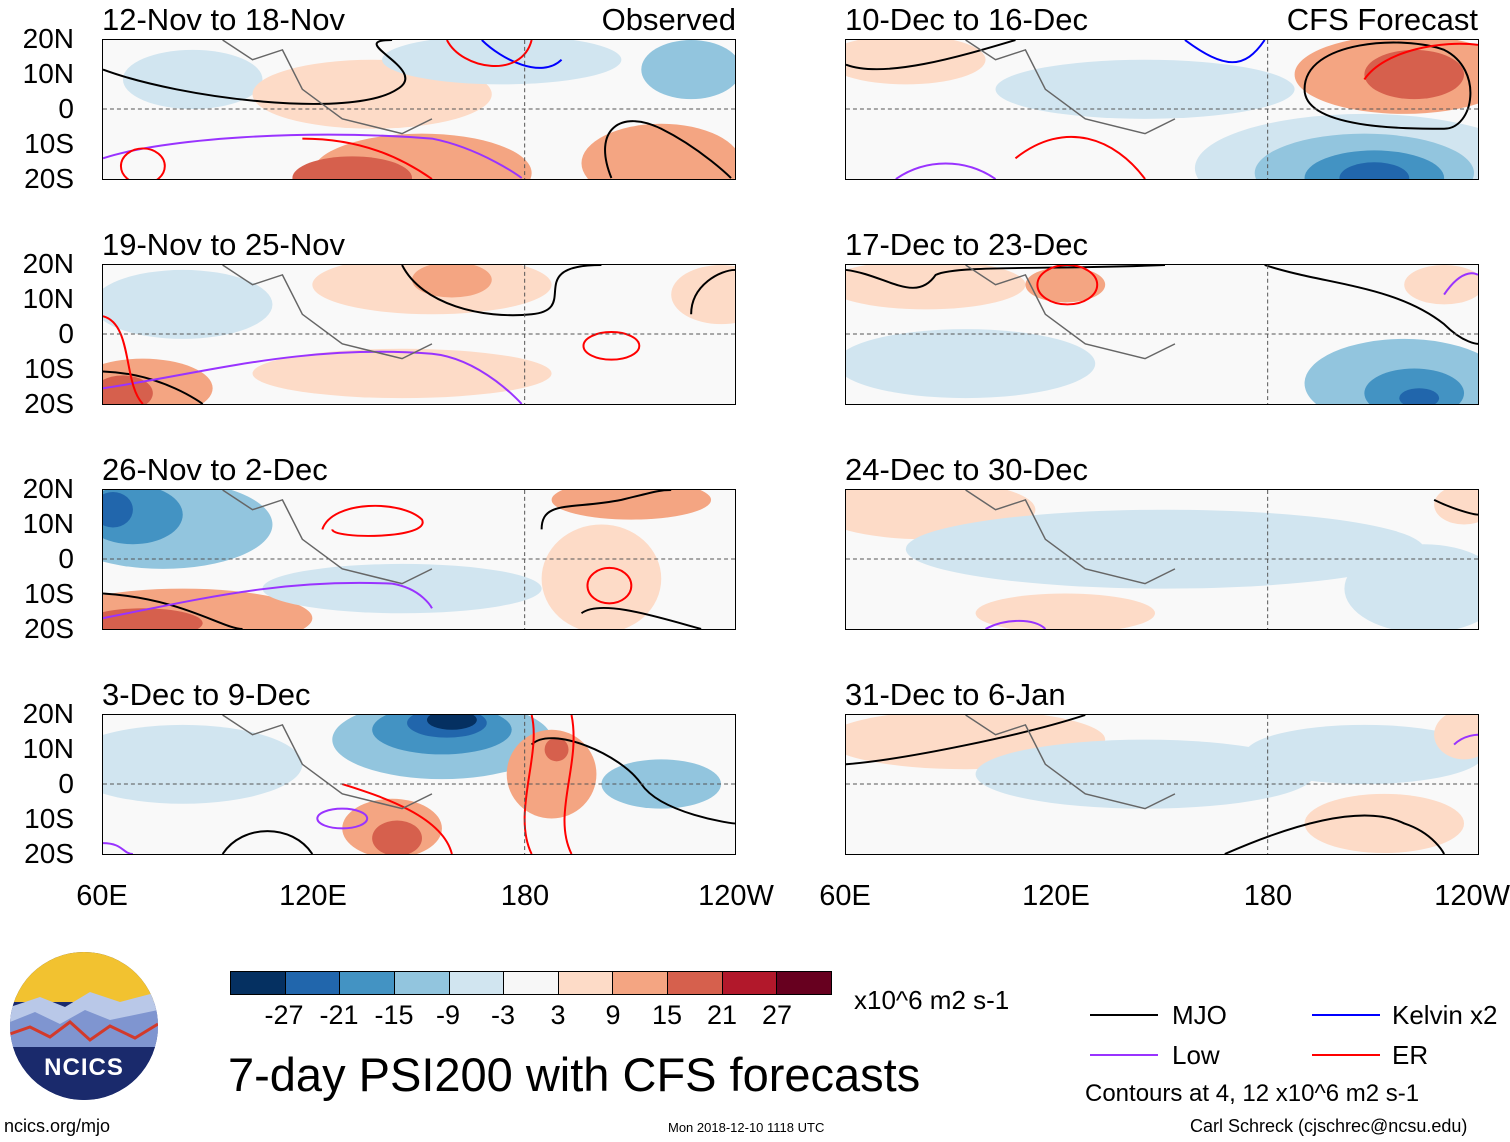 The height and width of the screenshot is (1142, 1510). What do you see at coordinates (215, 469) in the screenshot?
I see `panel-title: 26-Nov to 2-Dec` at bounding box center [215, 469].